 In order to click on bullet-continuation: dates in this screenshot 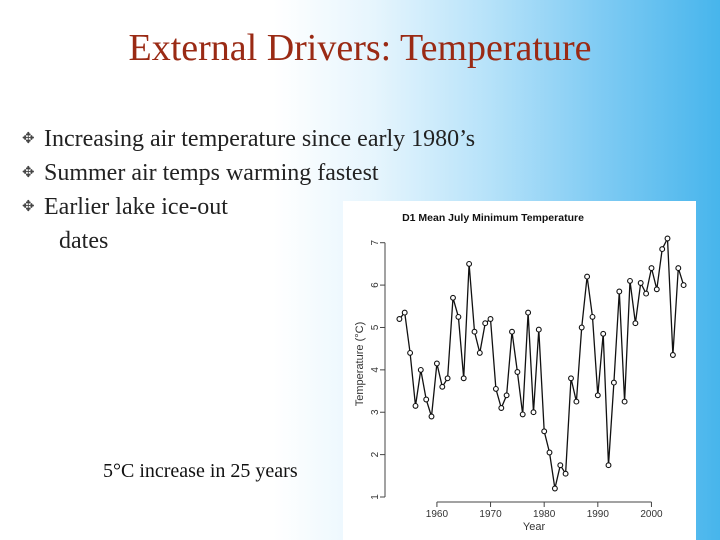, I will do `click(84, 241)`.